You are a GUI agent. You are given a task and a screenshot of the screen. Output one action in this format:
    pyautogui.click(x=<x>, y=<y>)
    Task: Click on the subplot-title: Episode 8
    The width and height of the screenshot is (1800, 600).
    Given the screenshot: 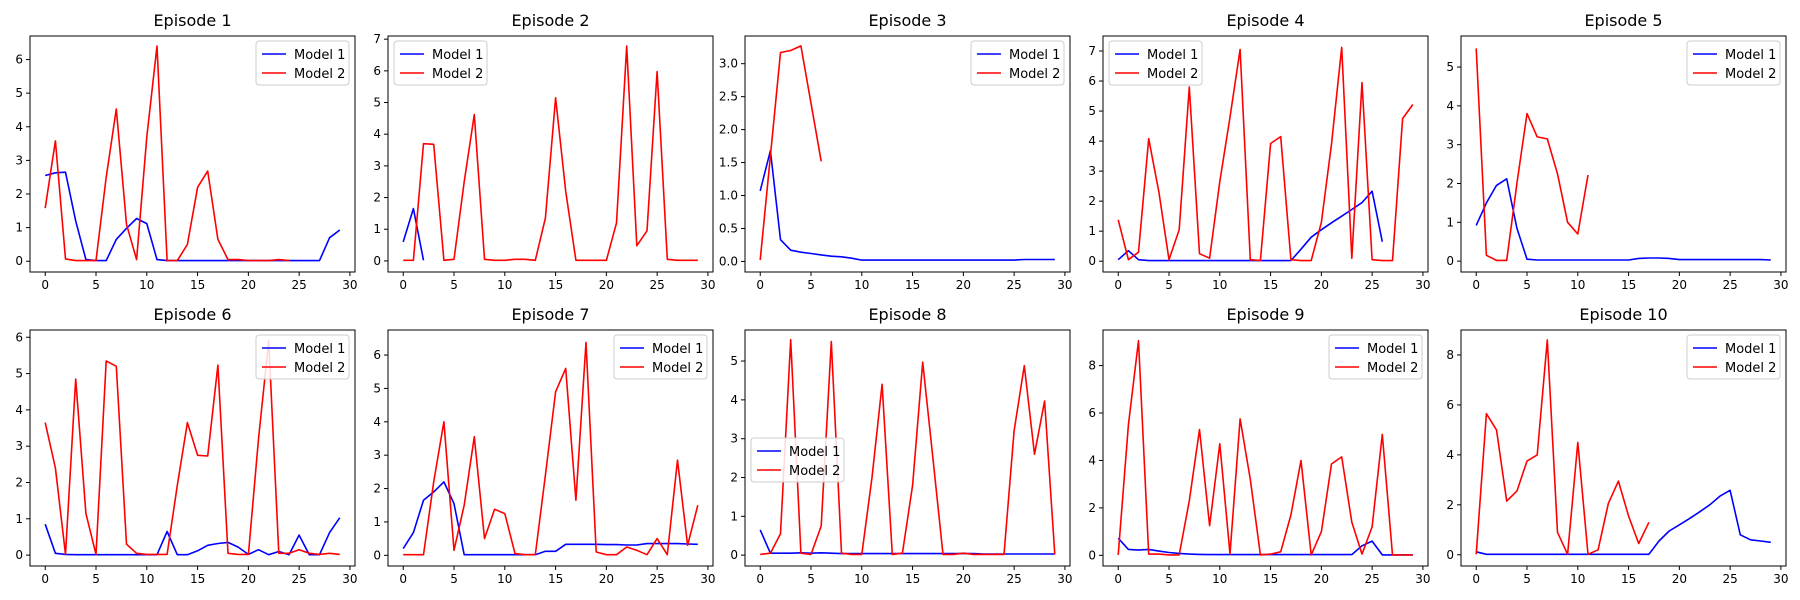 What is the action you would take?
    pyautogui.click(x=907, y=314)
    